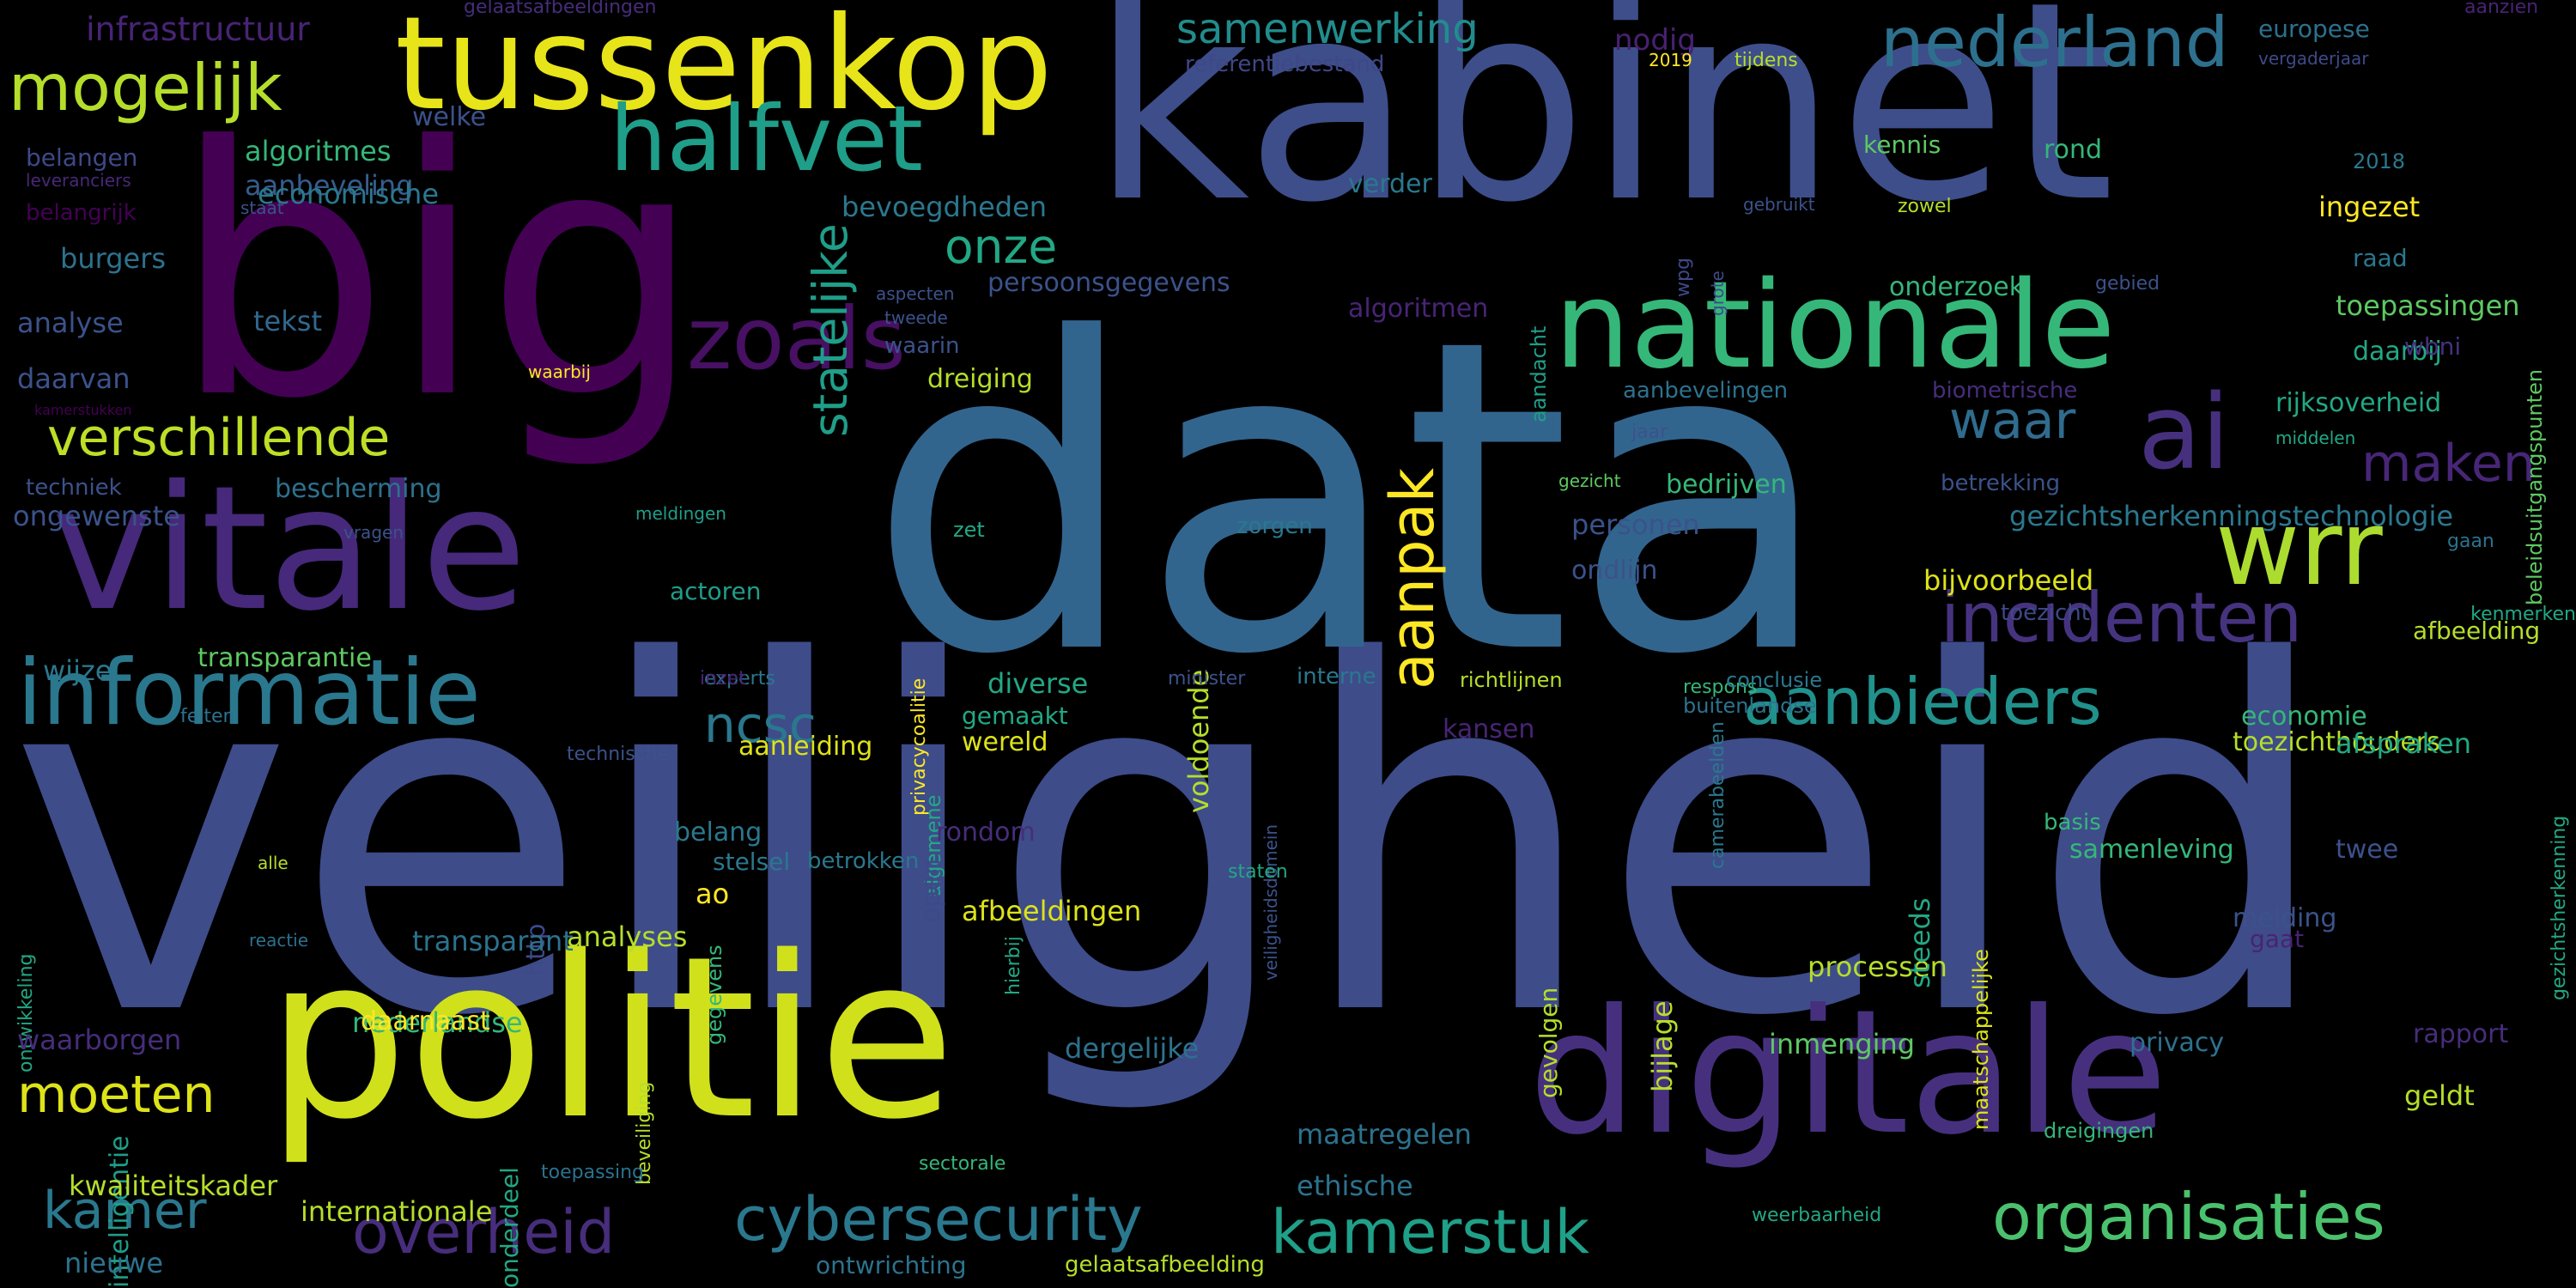 The height and width of the screenshot is (1288, 2576). Describe the element at coordinates (2009, 580) in the screenshot. I see `word-bijvoorbeeld: bijvoorbeeld` at that location.